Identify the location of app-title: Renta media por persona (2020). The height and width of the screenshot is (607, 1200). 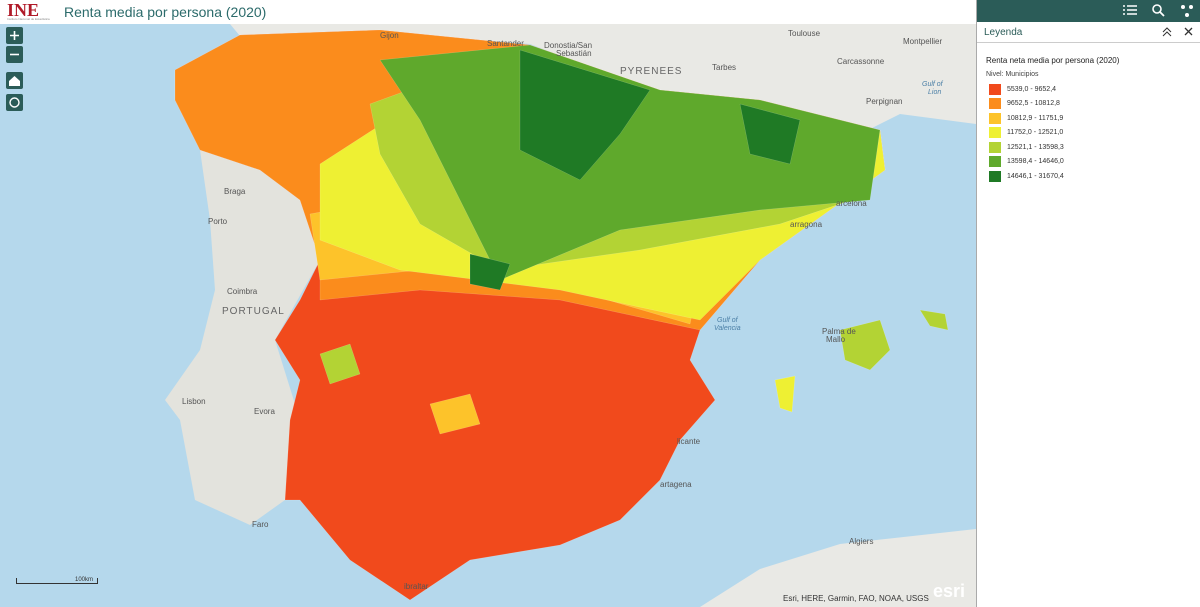
(165, 12).